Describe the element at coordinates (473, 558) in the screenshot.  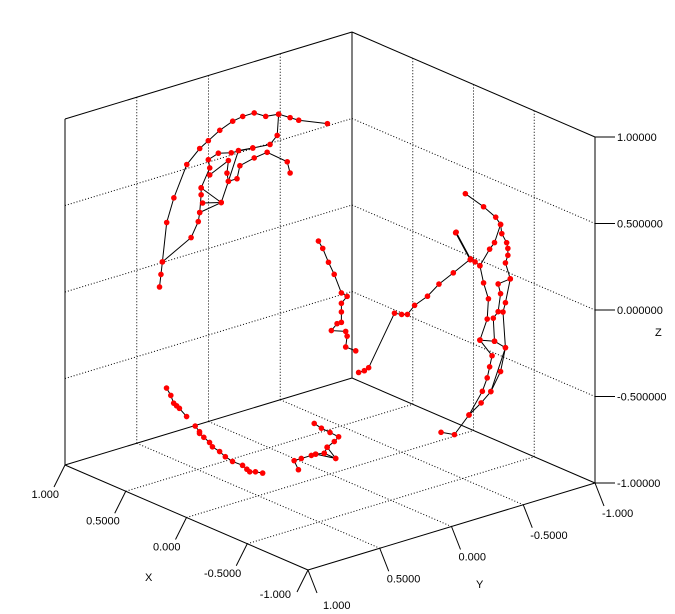
I see `y-tick-label: 0.000` at that location.